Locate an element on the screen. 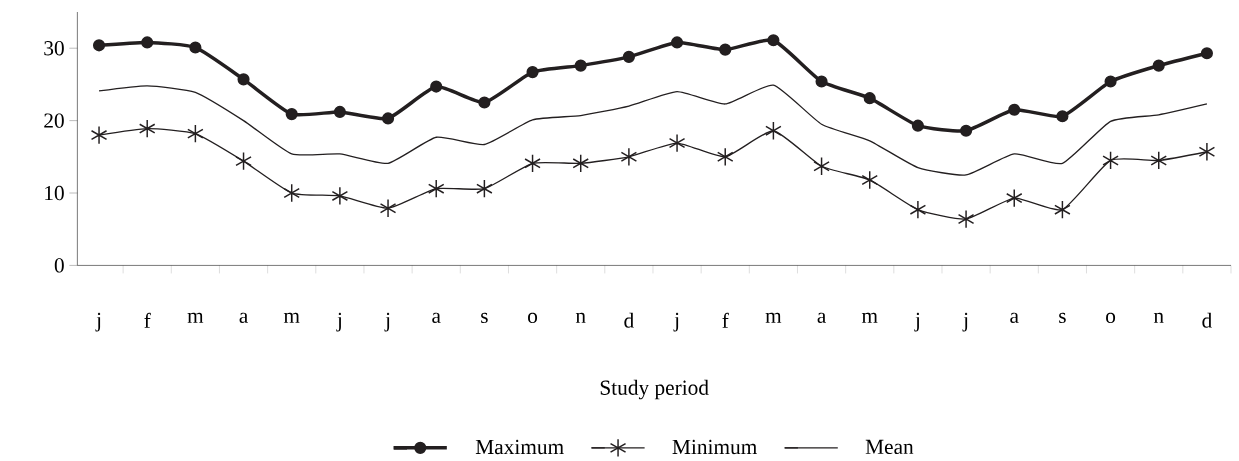  legend-label: Mean is located at coordinates (889, 446).